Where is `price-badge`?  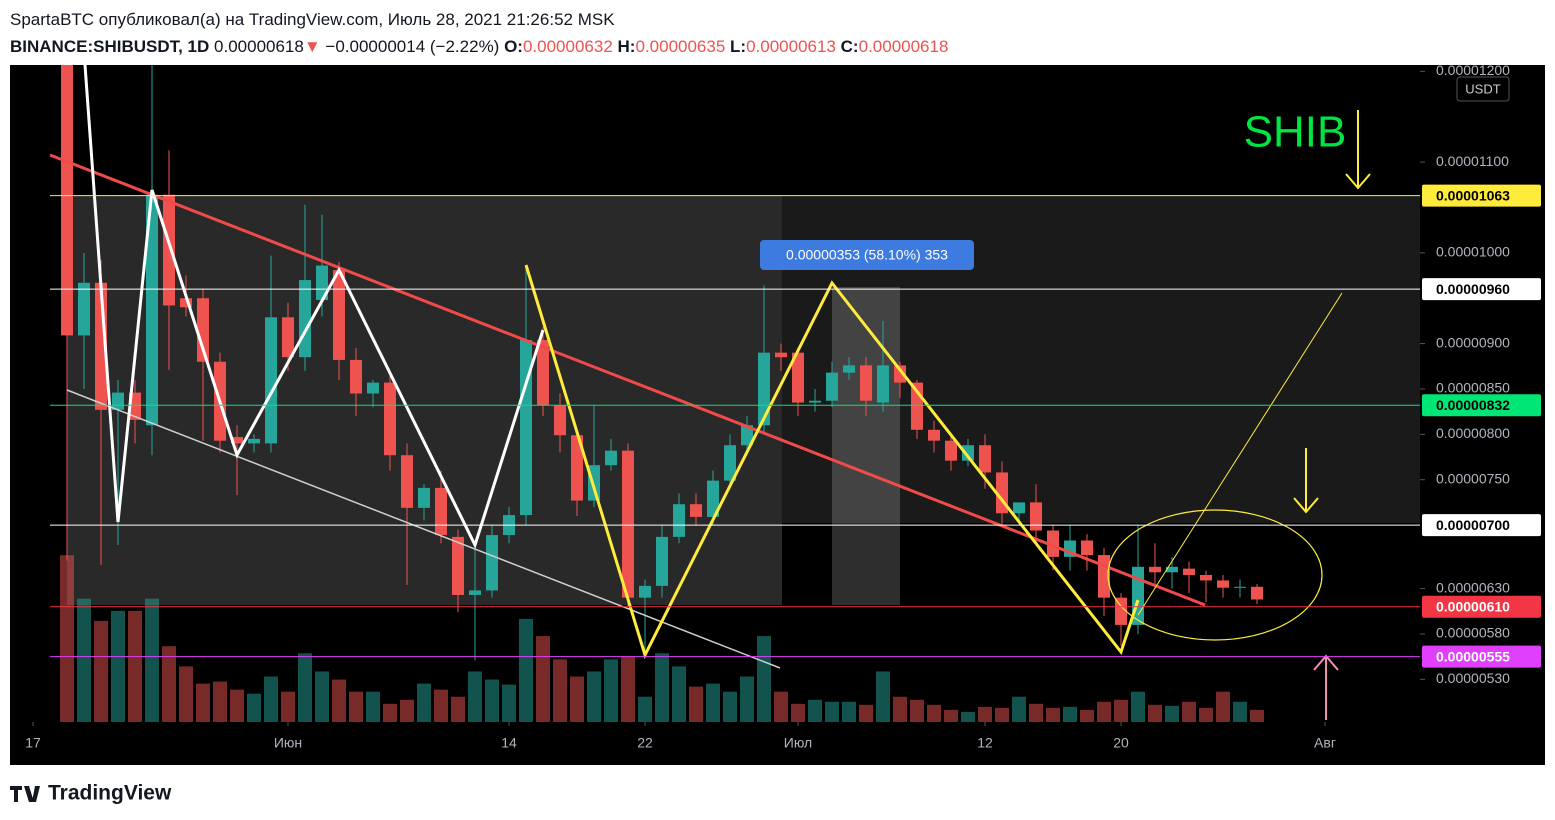
price-badge is located at coordinates (1481, 656).